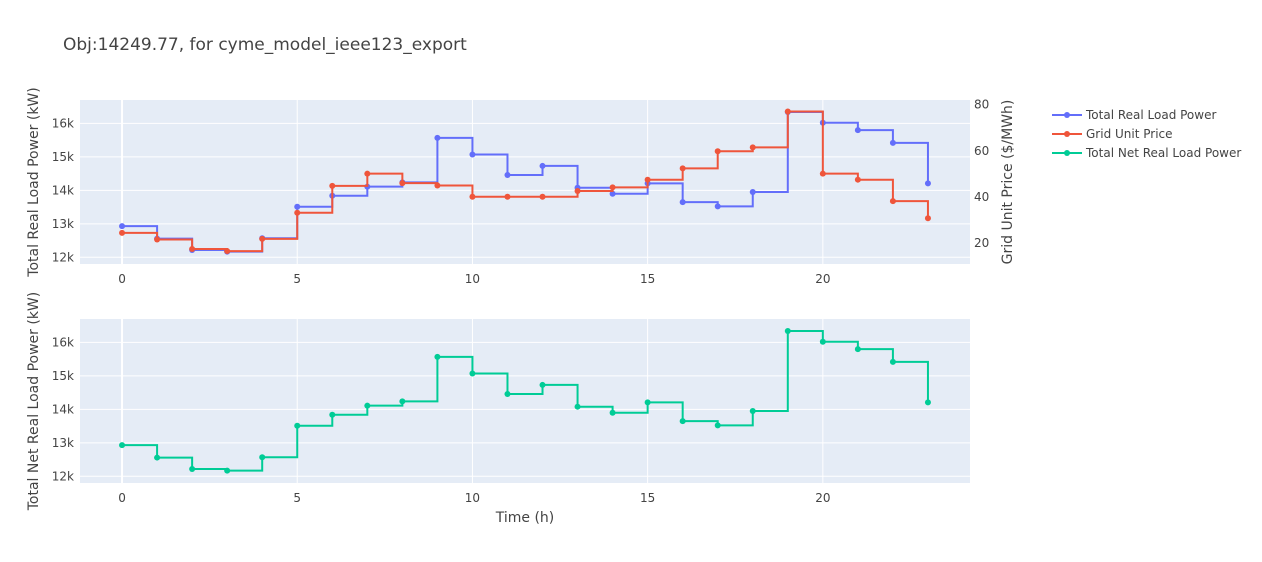 The image size is (1262, 562). Describe the element at coordinates (981, 174) in the screenshot. I see `top-y2-tick-labels: 20 40 60 80` at that location.